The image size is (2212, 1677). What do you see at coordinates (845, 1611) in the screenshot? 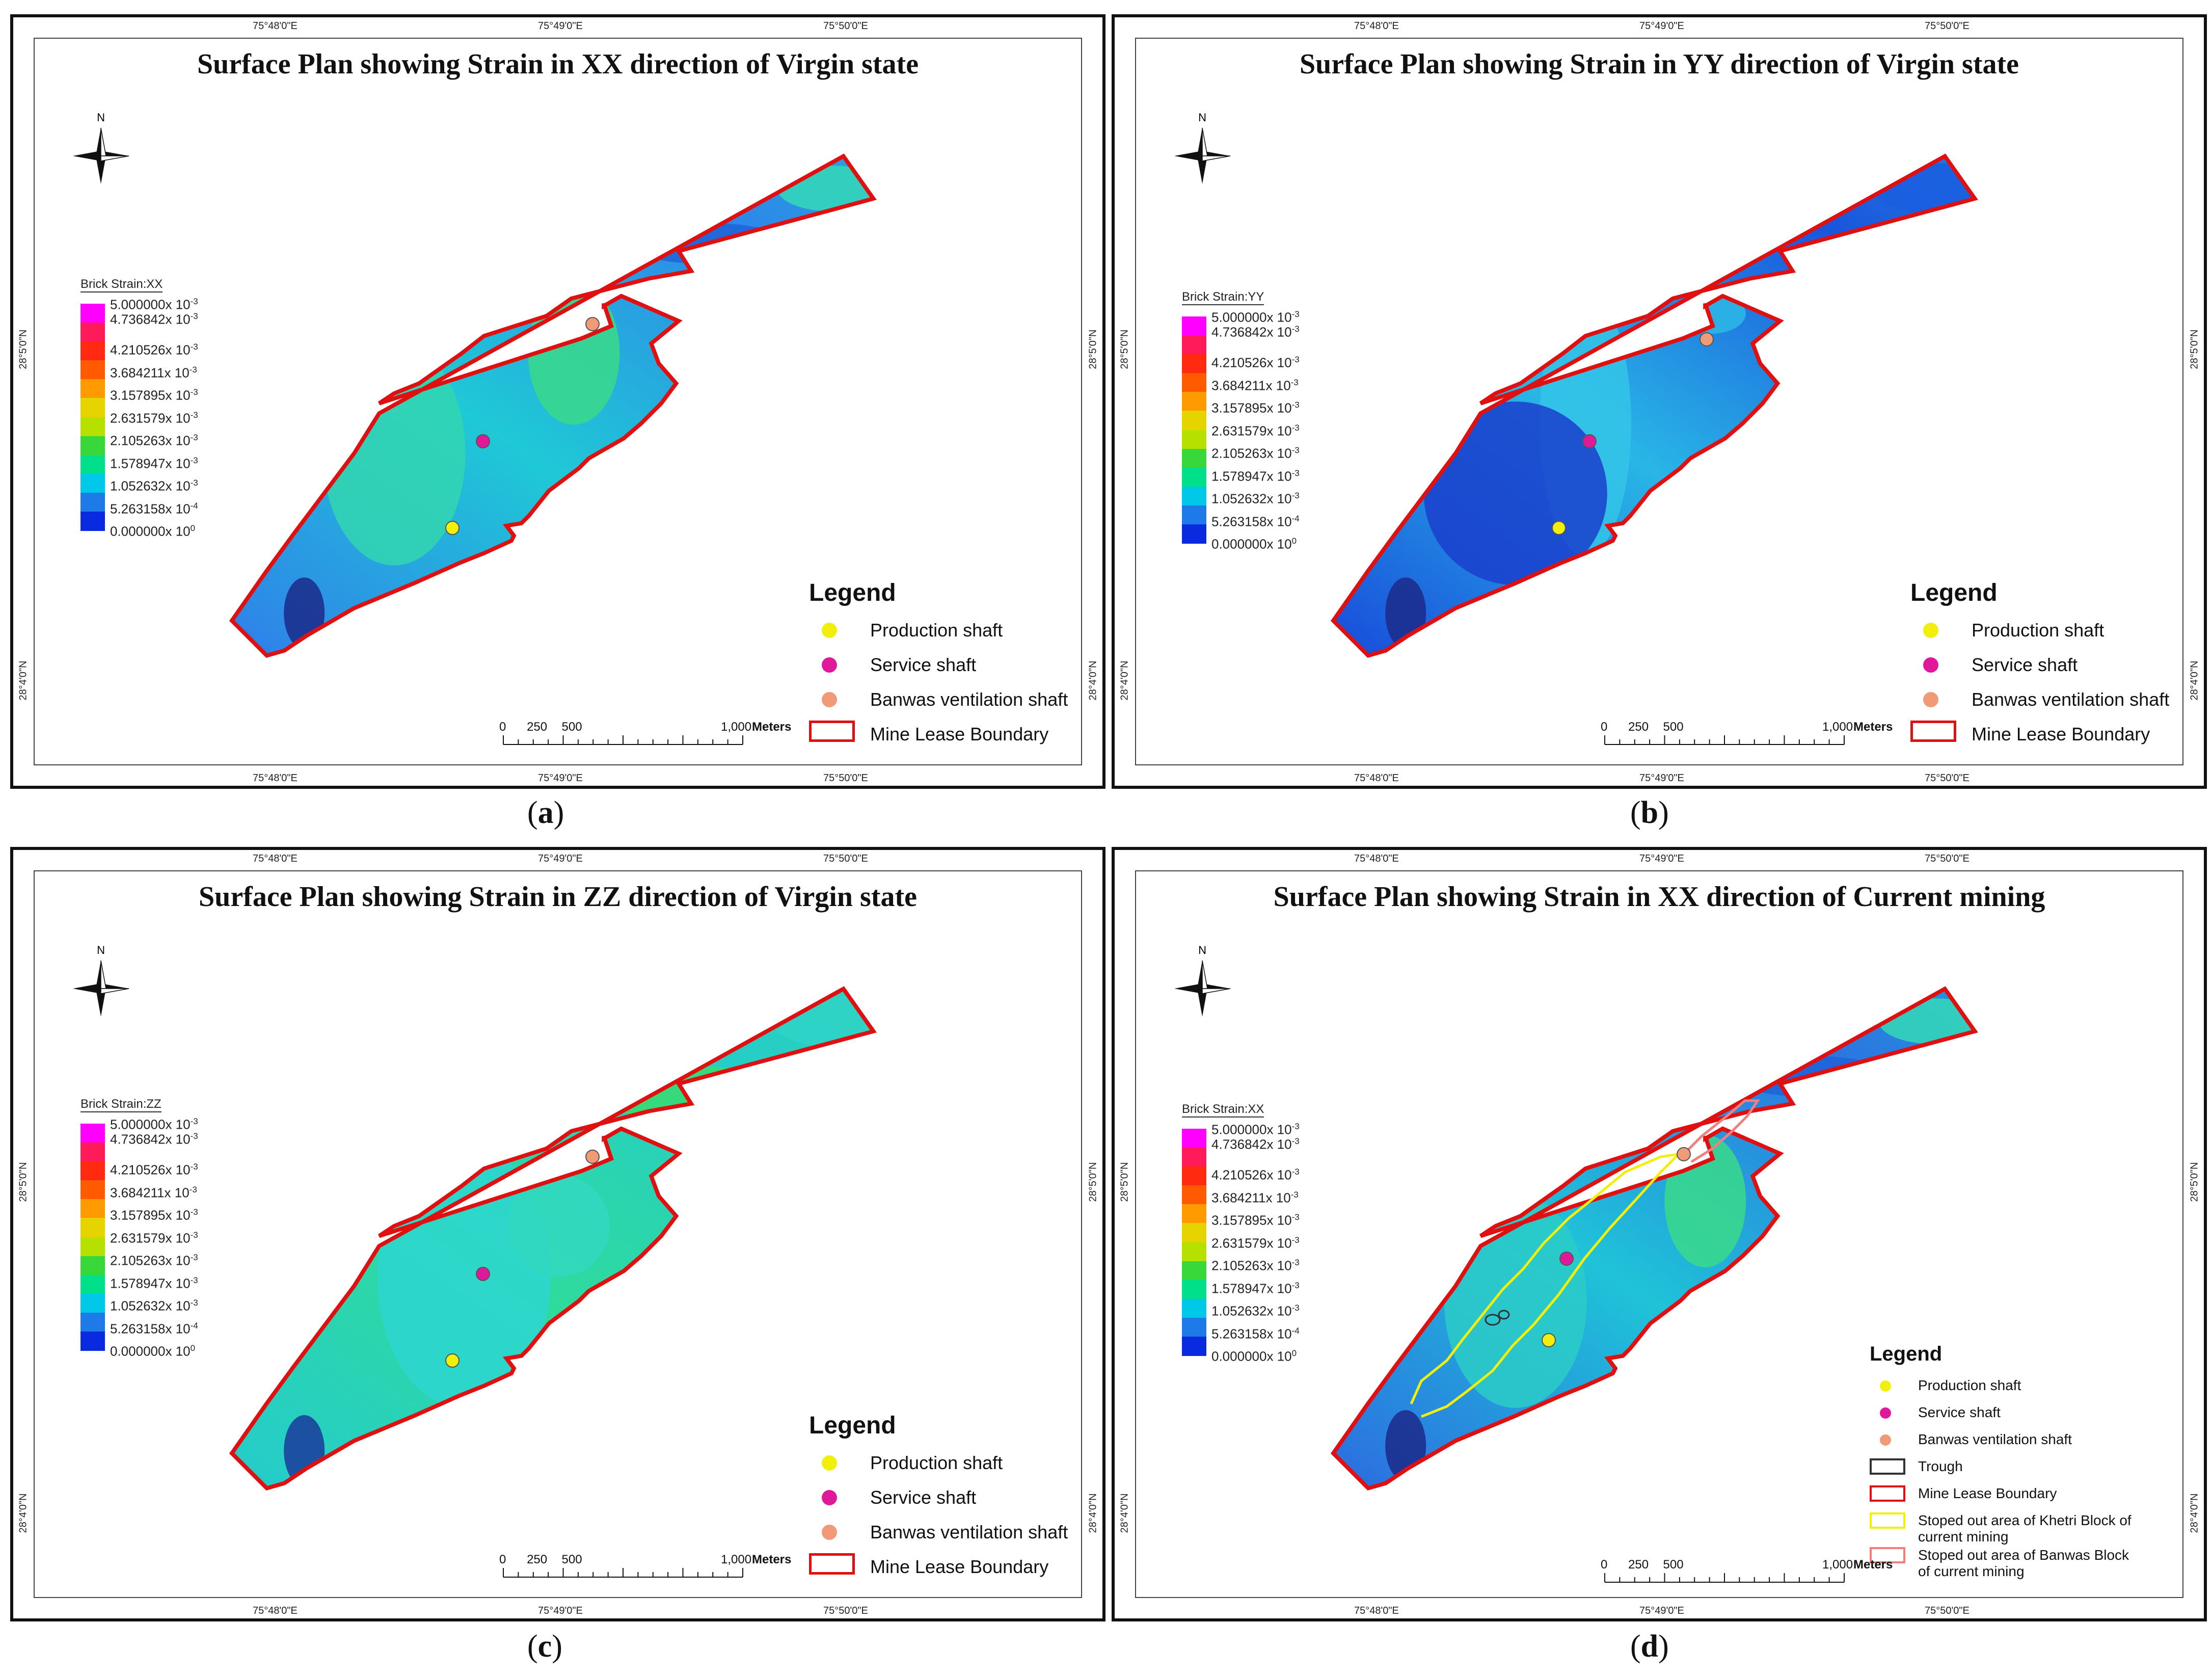
I see `graticule-bottom-label: 75°50'0"E` at bounding box center [845, 1611].